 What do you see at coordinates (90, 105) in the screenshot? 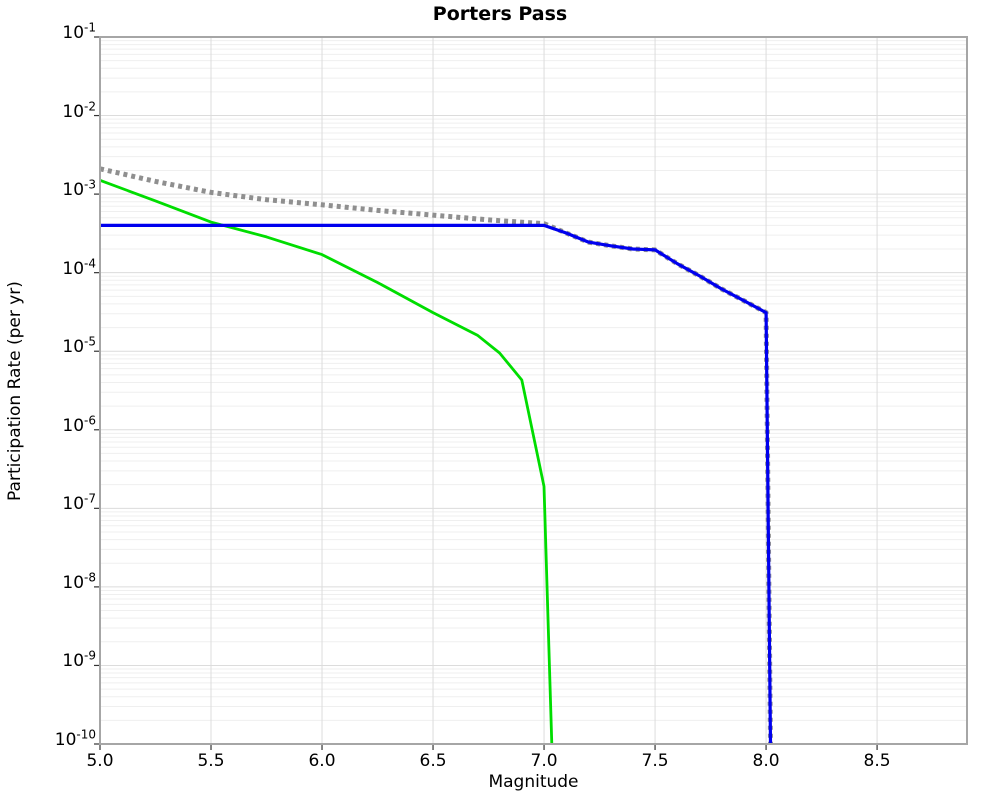
I see `y-tick-exponent: -2` at bounding box center [90, 105].